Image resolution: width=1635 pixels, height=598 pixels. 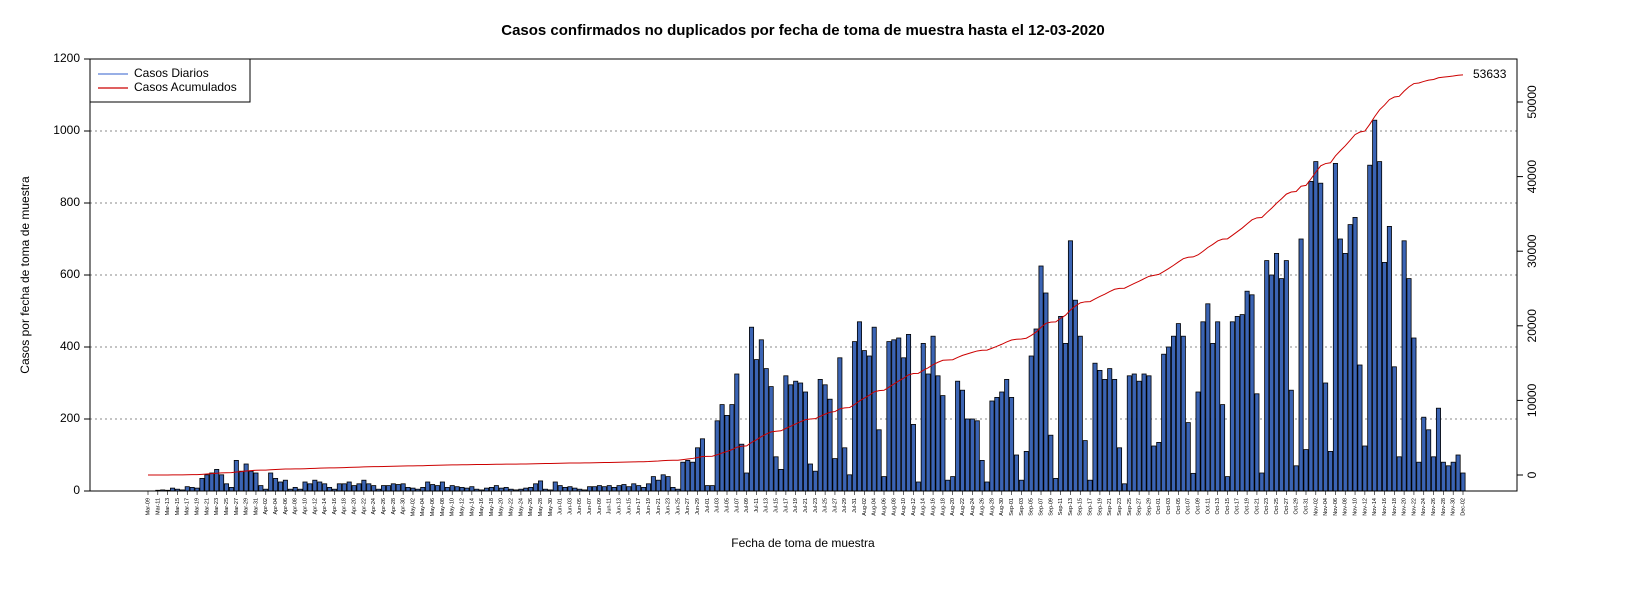 I want to click on x-tick-label: Oct-29, so click(x=1297, y=506).